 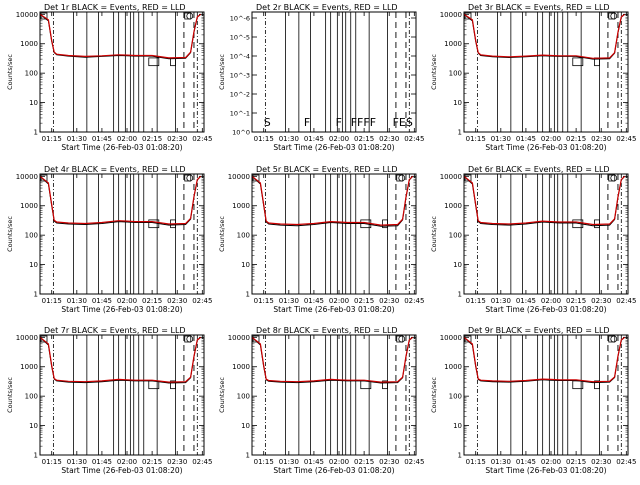 I want to click on y-tick-label: 10^-1, so click(x=240, y=114).